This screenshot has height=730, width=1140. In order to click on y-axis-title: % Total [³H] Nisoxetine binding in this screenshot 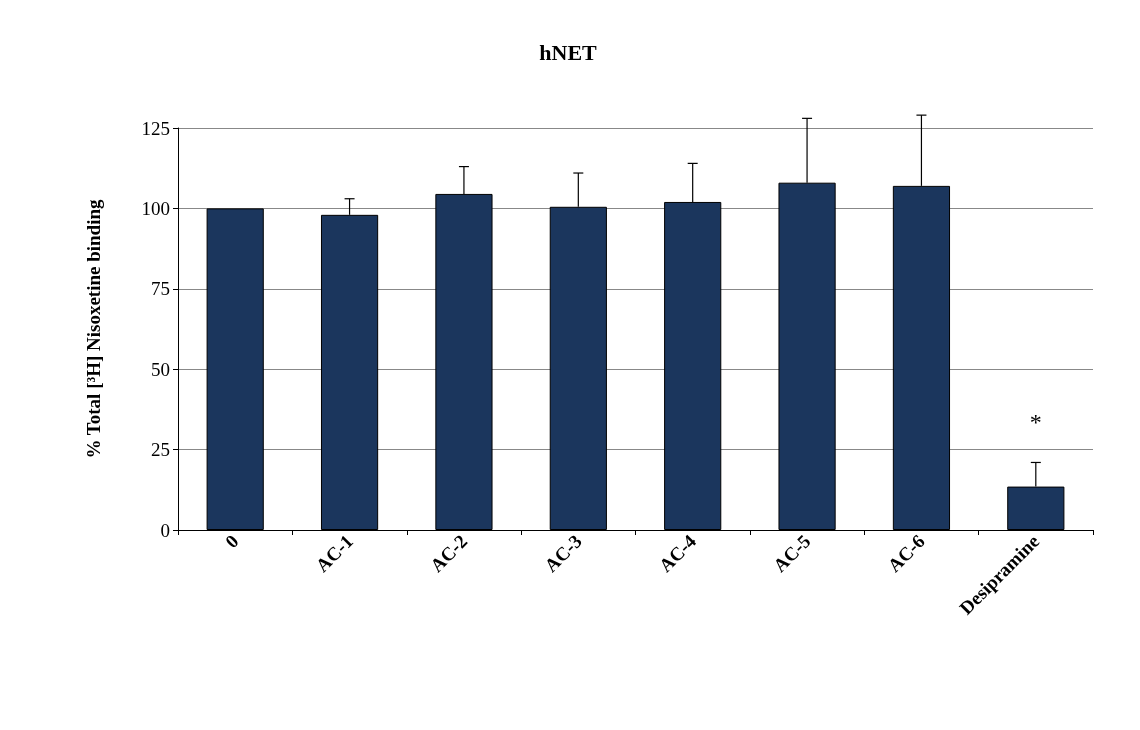, I will do `click(93, 328)`.